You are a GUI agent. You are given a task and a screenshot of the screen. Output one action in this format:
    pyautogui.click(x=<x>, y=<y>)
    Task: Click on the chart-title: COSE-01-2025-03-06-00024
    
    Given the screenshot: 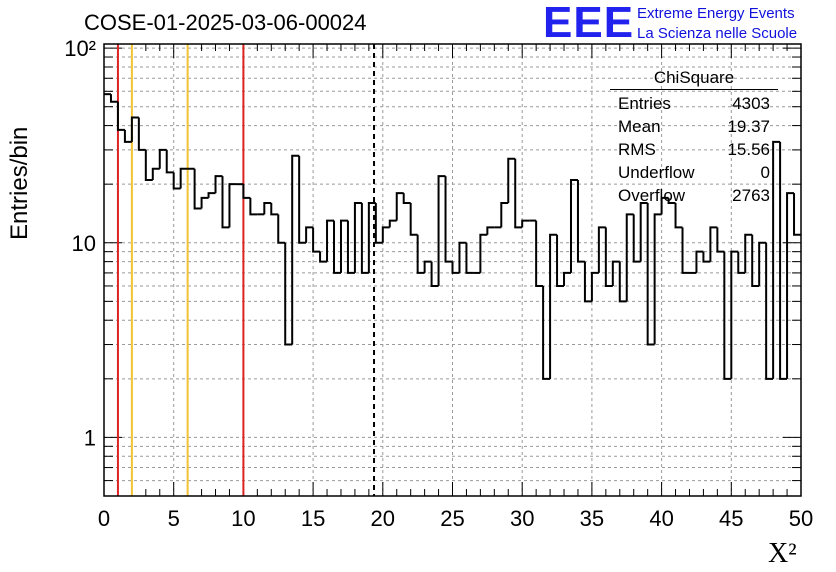 What is the action you would take?
    pyautogui.click(x=225, y=22)
    